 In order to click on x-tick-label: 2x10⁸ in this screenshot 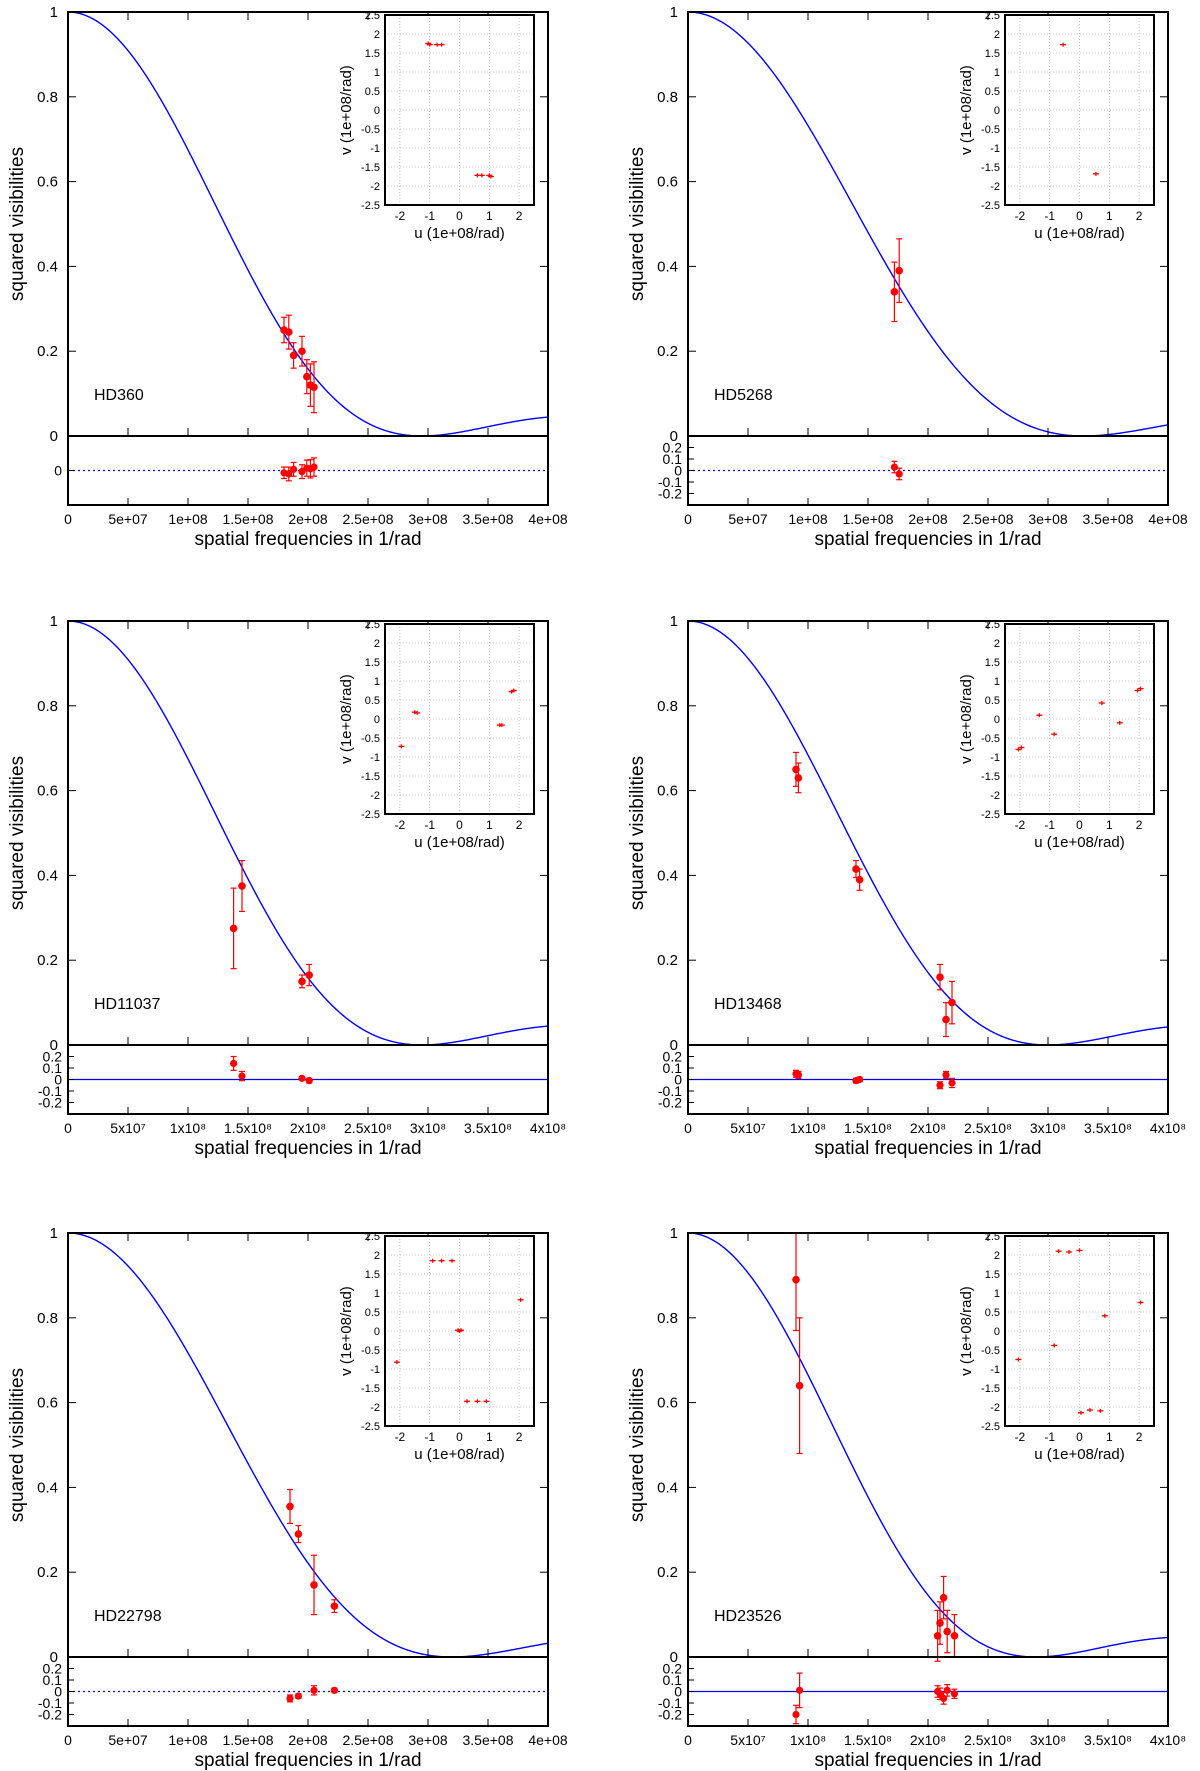, I will do `click(308, 1128)`.